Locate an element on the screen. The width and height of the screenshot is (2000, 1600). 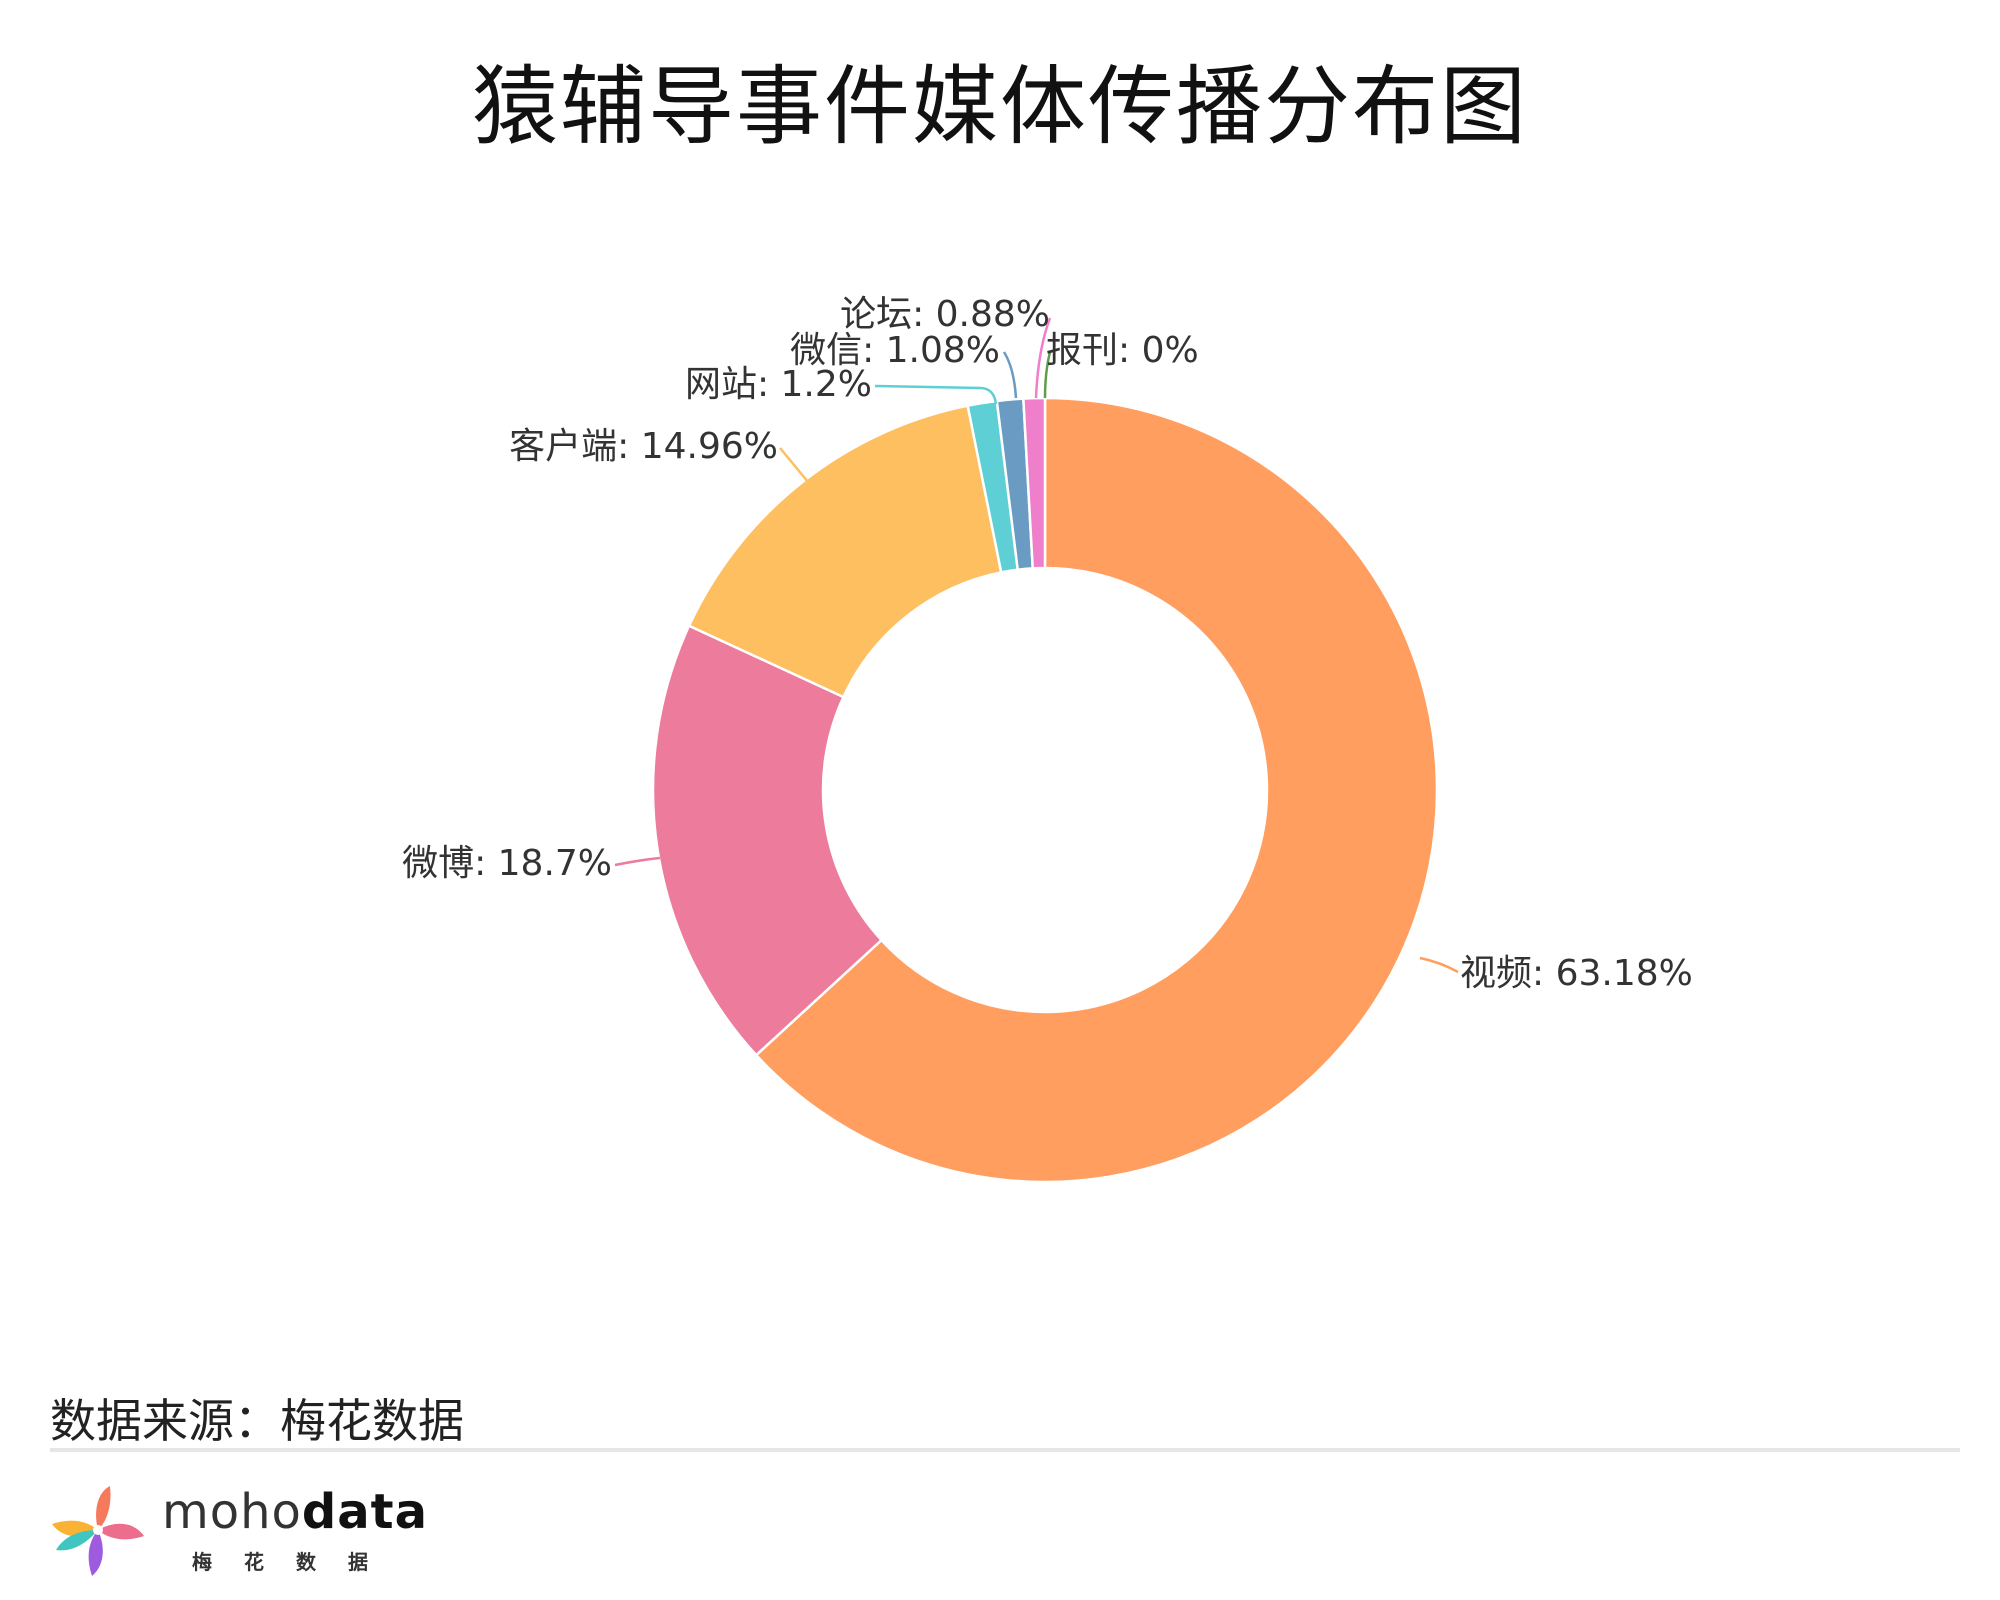
brand-name: mohodata is located at coordinates (295, 1512).